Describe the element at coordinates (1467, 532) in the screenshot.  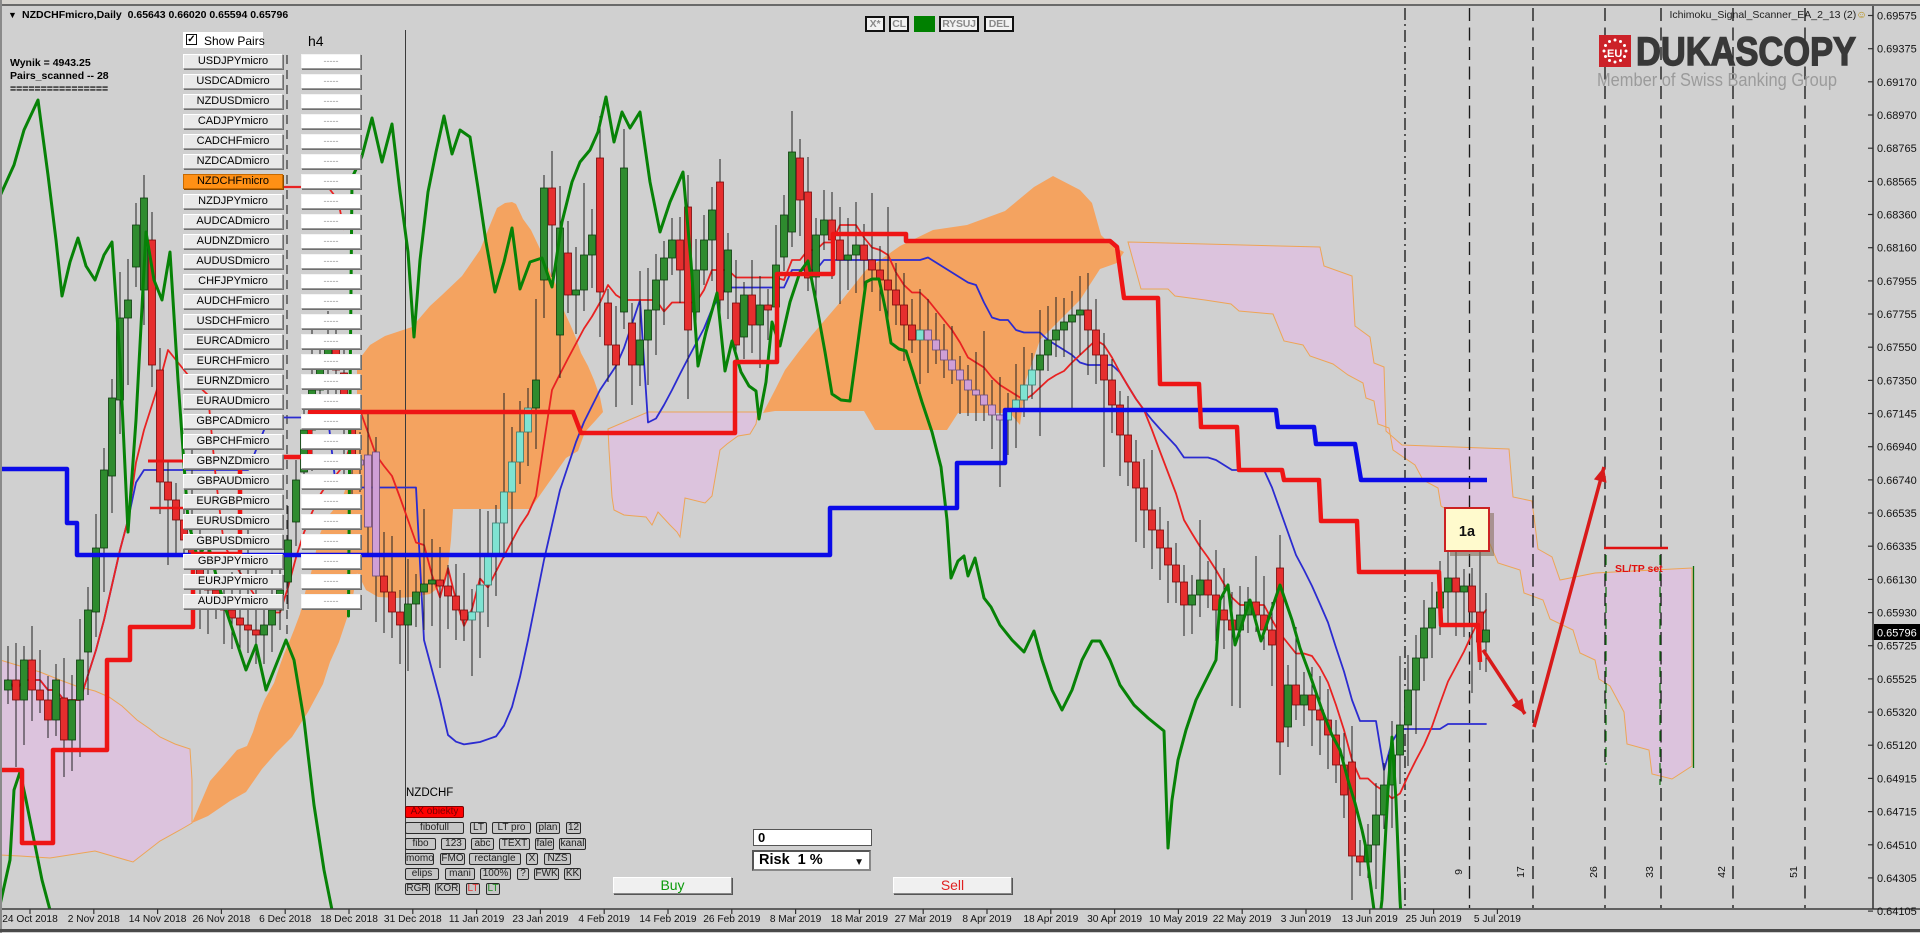
I see `svg-text: 1a` at that location.